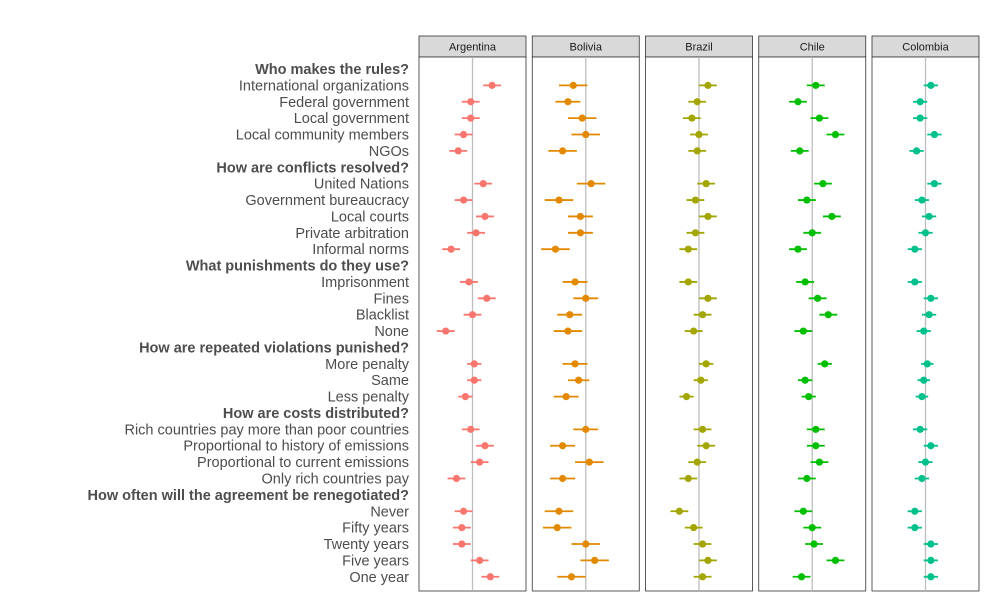  I want to click on row-label: Less penalty, so click(369, 398).